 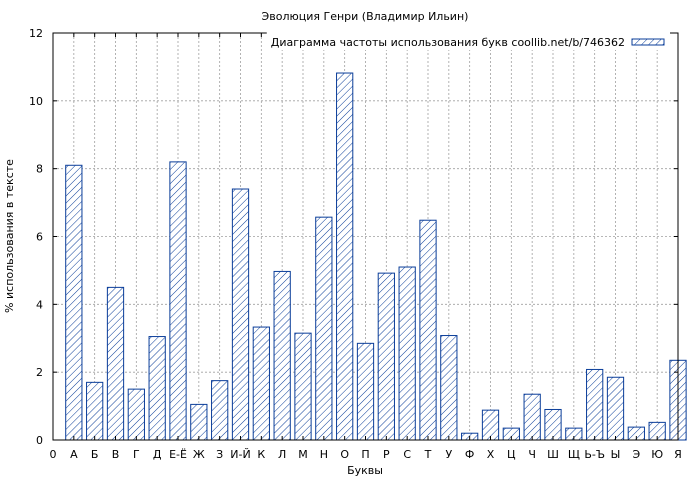 What do you see at coordinates (157, 454) in the screenshot?
I see `x-tick-label: Д` at bounding box center [157, 454].